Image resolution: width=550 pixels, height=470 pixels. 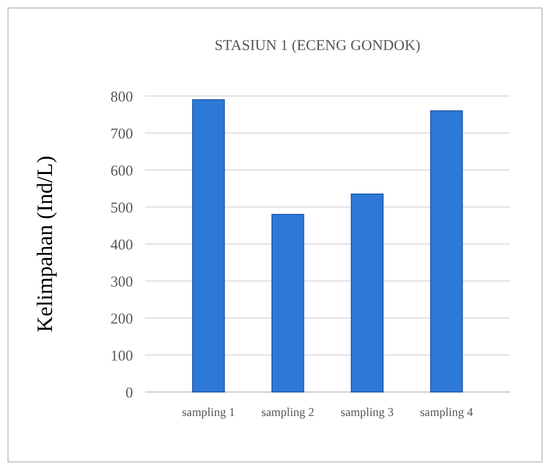 I want to click on y-tick-label: 300, so click(x=121, y=282).